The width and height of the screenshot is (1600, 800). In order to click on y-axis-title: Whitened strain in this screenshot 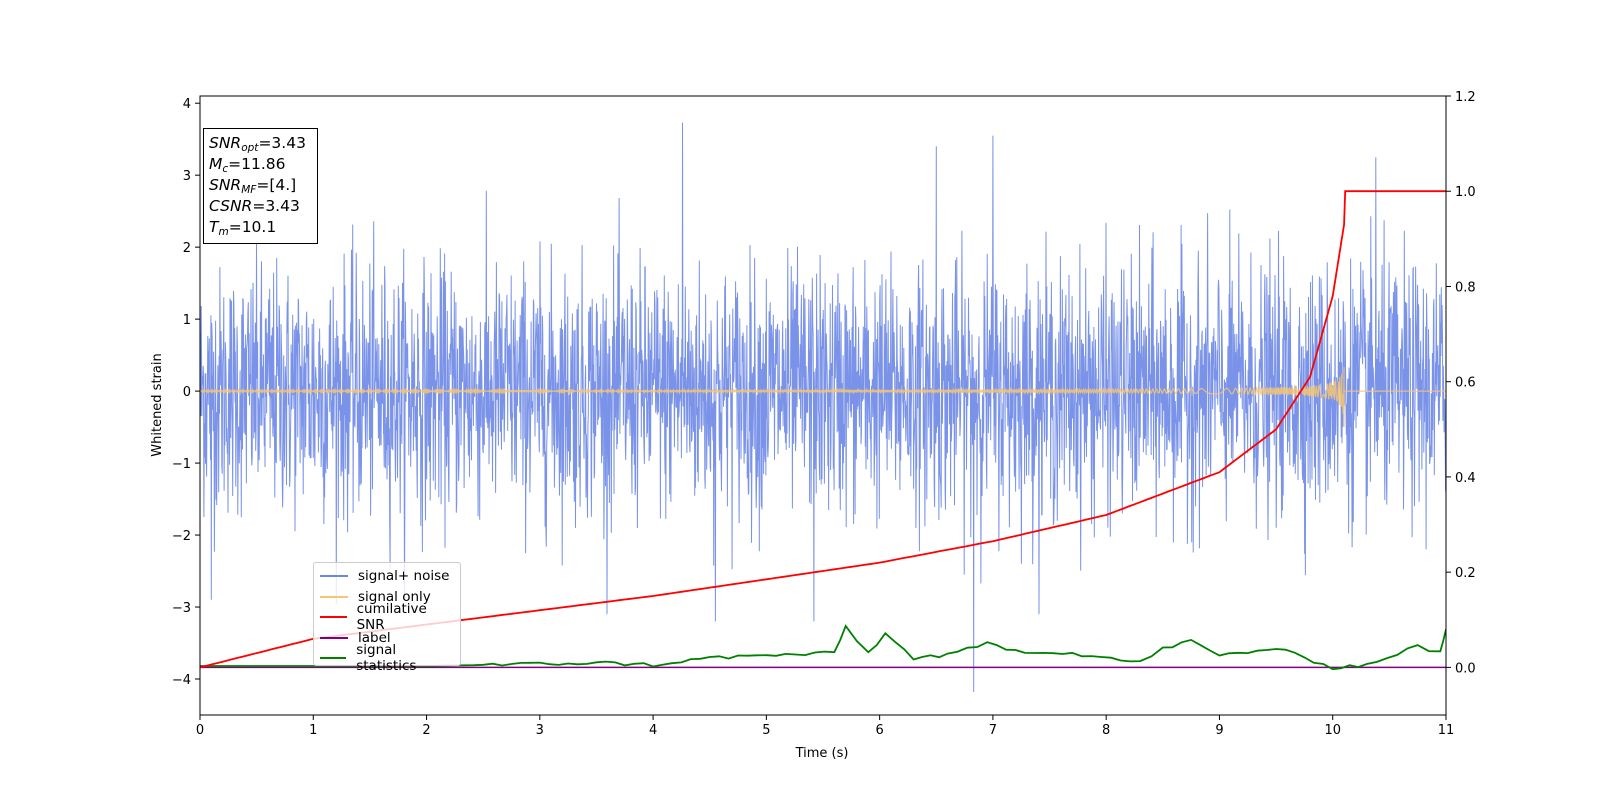, I will do `click(157, 404)`.